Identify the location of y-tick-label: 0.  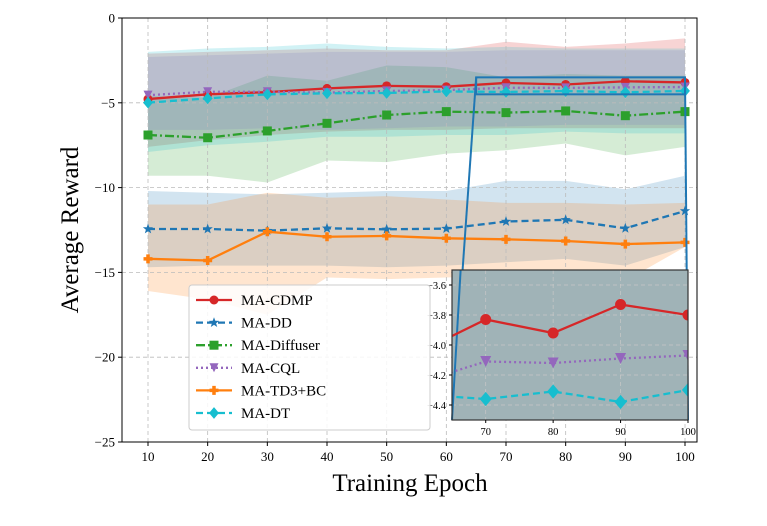
(112, 18).